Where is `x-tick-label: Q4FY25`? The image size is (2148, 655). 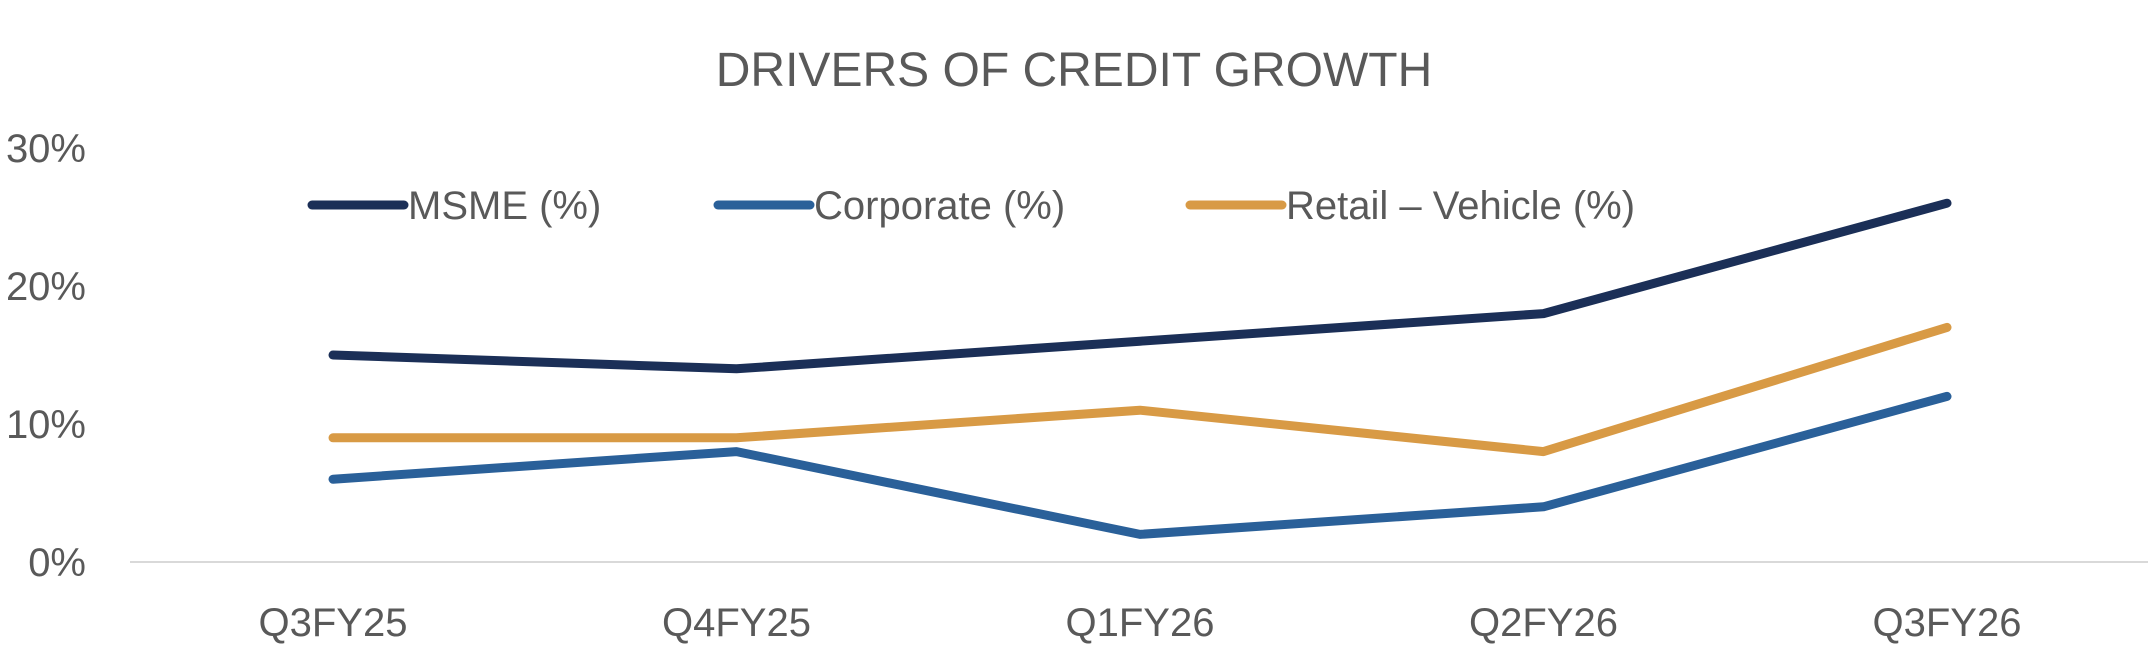 x-tick-label: Q4FY25 is located at coordinates (736, 623).